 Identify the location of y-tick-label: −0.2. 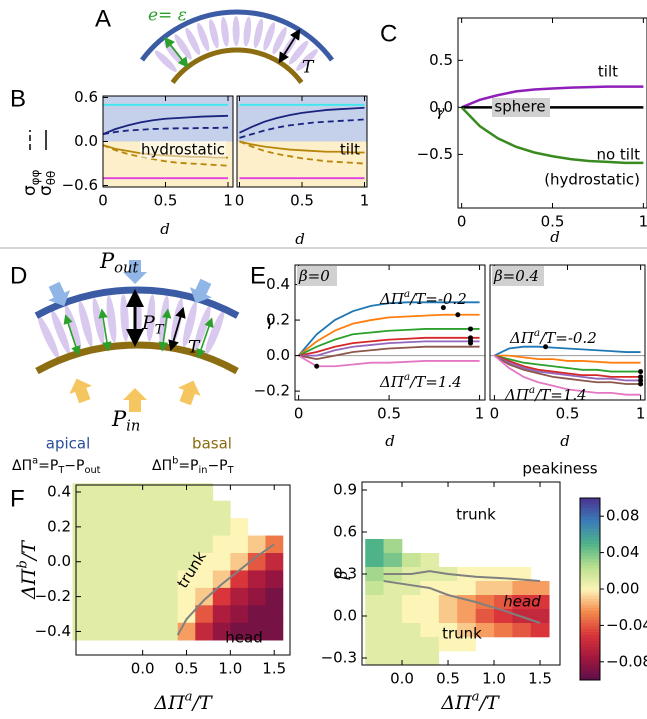
(53, 596).